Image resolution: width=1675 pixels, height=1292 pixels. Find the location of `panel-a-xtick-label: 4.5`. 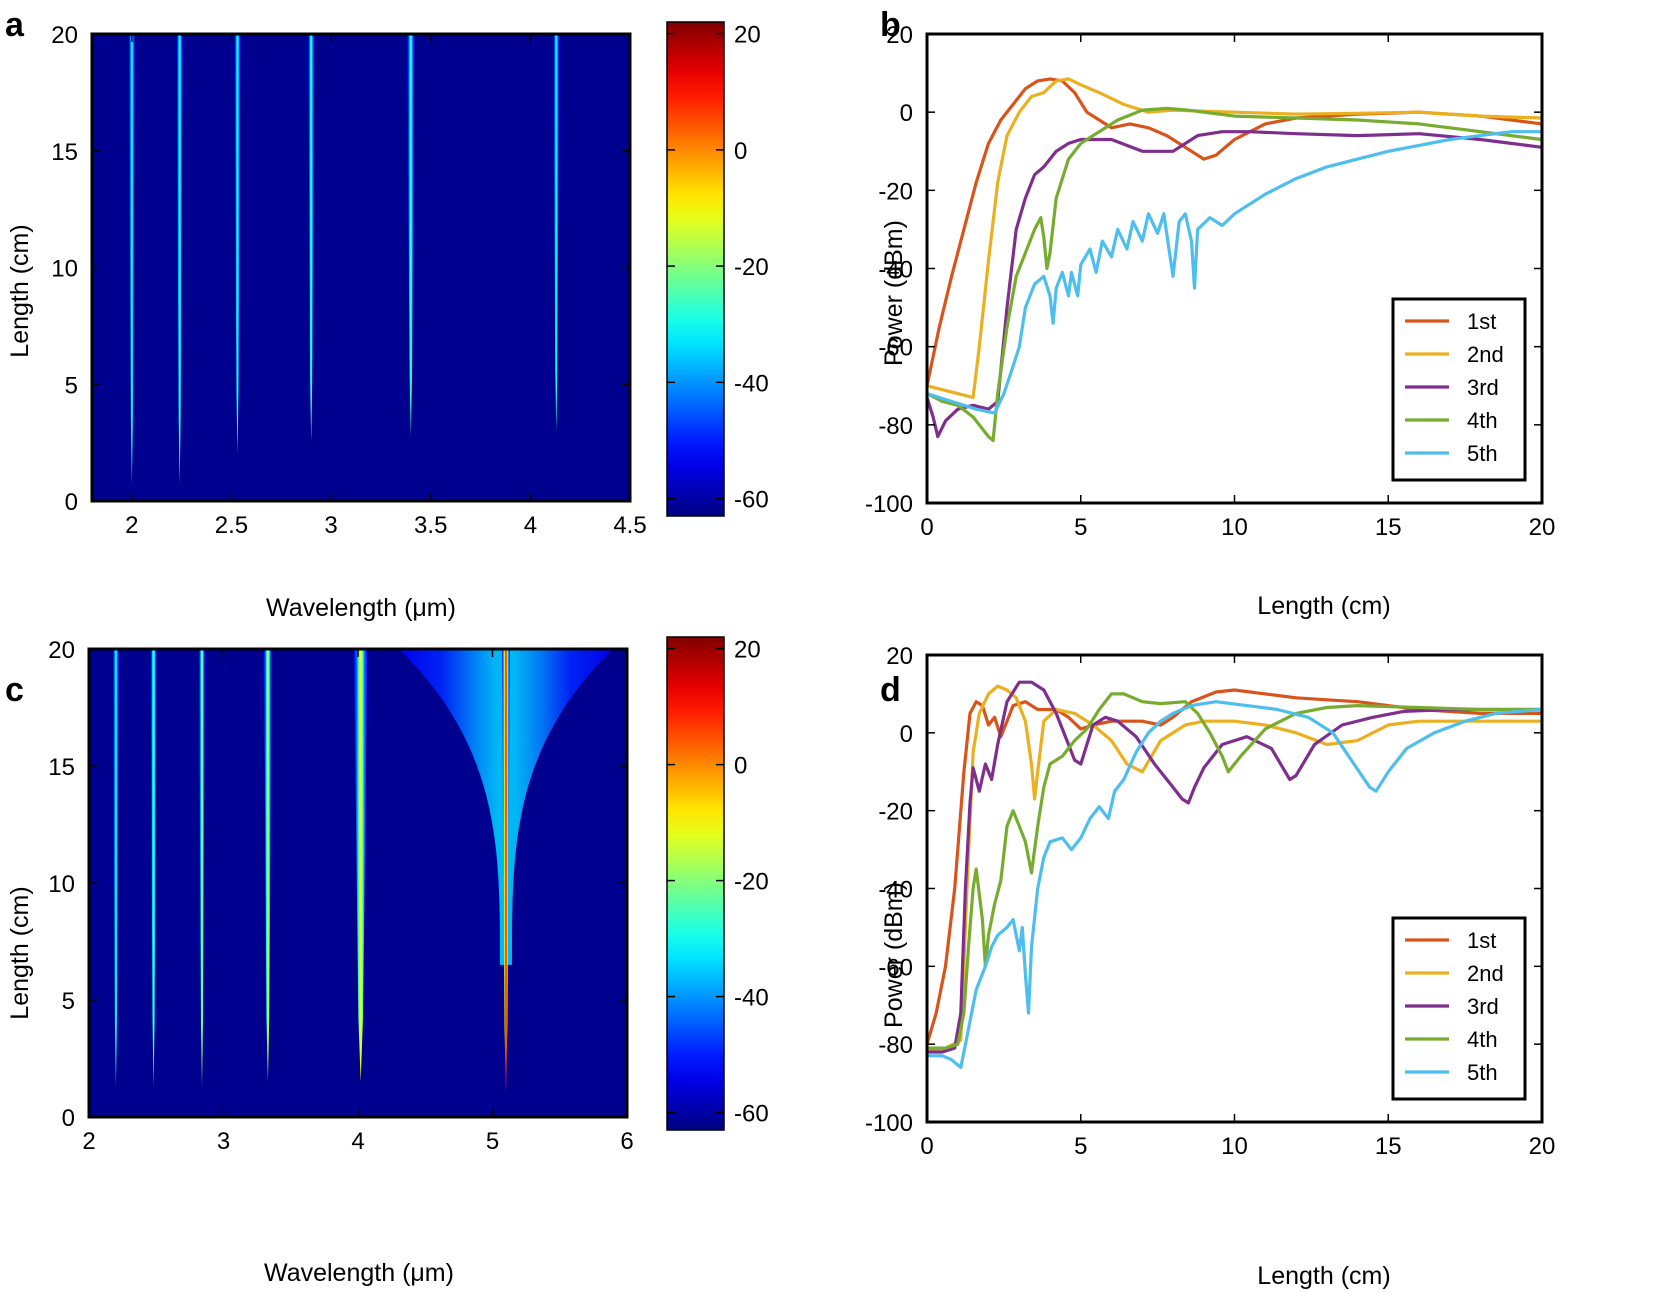

panel-a-xtick-label: 4.5 is located at coordinates (629, 525).